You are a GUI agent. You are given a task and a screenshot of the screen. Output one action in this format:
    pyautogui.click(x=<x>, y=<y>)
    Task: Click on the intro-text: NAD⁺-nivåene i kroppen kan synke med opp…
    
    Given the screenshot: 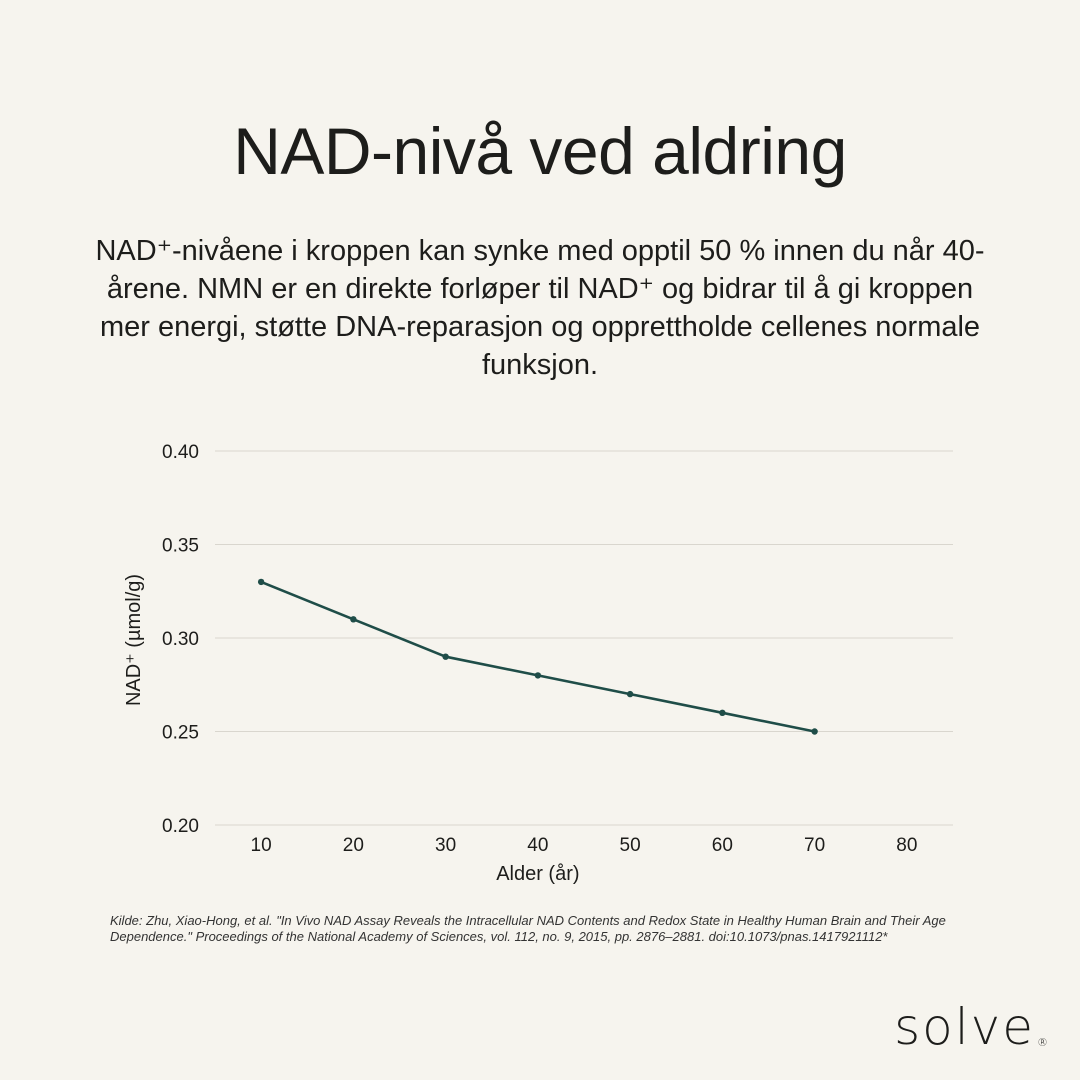 What is the action you would take?
    pyautogui.click(x=540, y=308)
    